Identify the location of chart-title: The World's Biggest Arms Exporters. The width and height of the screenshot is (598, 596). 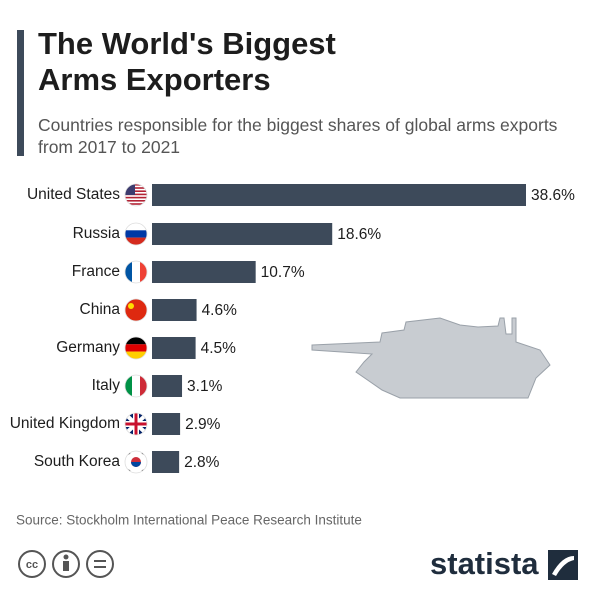
(187, 61).